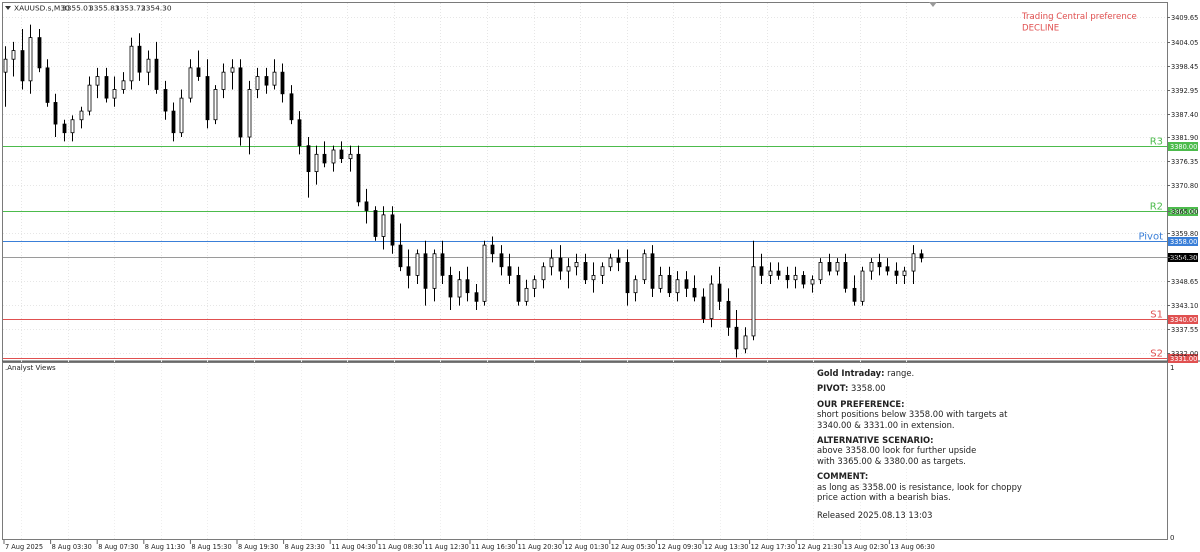  Describe the element at coordinates (891, 460) in the screenshot. I see `analysis-alt-text-2: with 3365.00 & 3380.00 as targets.` at that location.